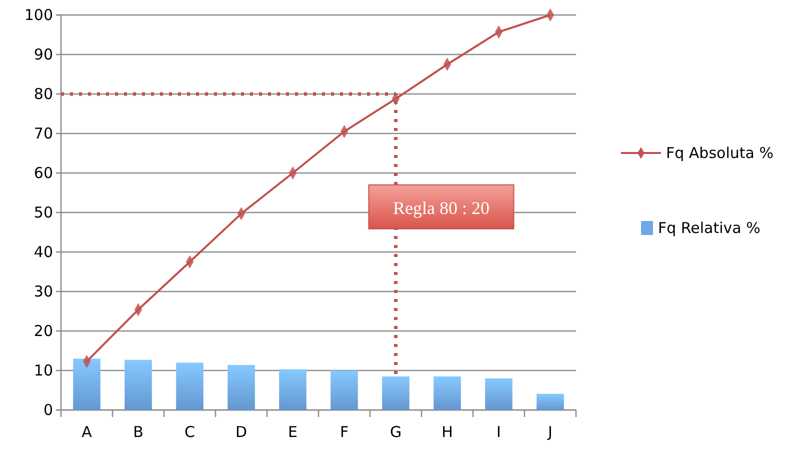 The height and width of the screenshot is (453, 794). Describe the element at coordinates (447, 432) in the screenshot. I see `x-tick-label: H` at that location.